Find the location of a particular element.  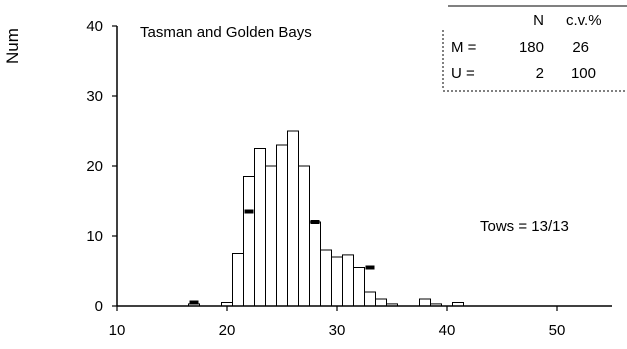

x-tick-label: 20 is located at coordinates (227, 330).